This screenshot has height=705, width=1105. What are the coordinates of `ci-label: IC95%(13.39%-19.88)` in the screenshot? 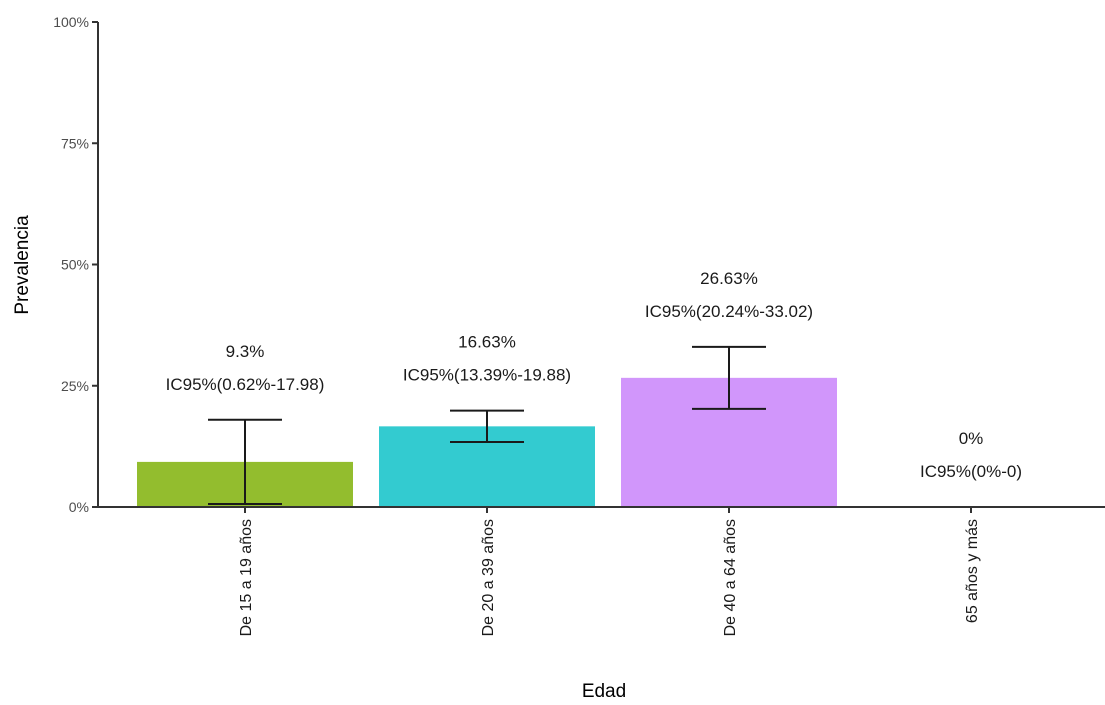 It's located at (487, 375).